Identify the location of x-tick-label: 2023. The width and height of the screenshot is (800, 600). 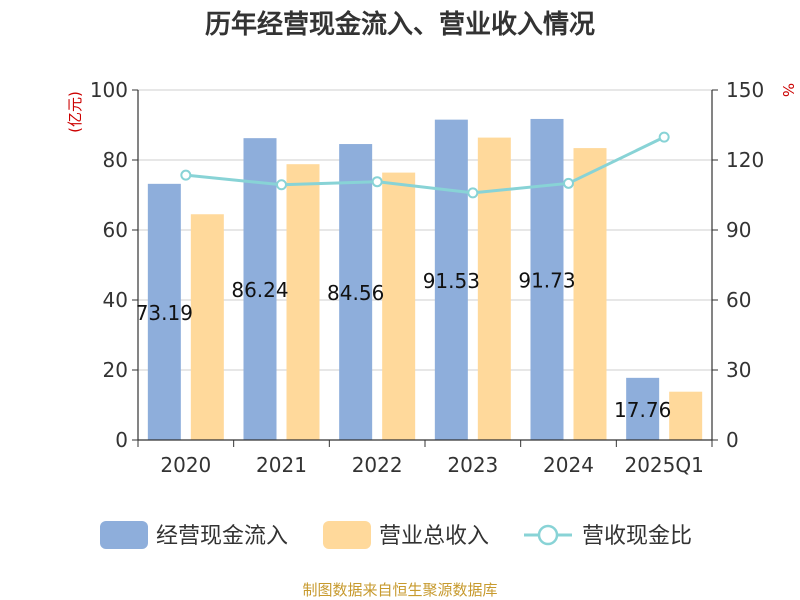
(472, 465).